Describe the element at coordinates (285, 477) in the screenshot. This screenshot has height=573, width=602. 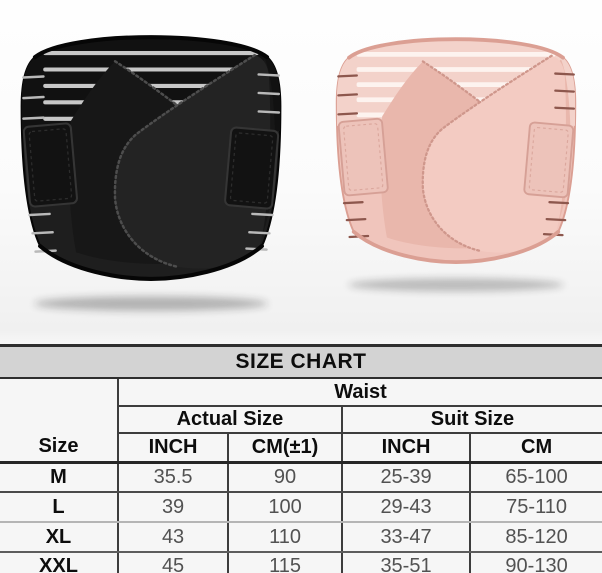
I see `actual-cm-value: 90` at that location.